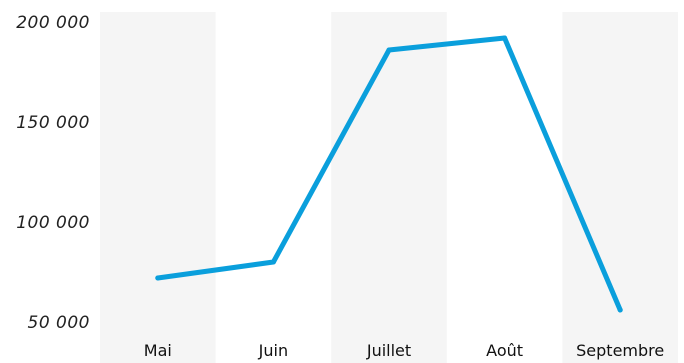 The image size is (684, 363). Describe the element at coordinates (158, 350) in the screenshot. I see `x-tick-label: Mai` at that location.